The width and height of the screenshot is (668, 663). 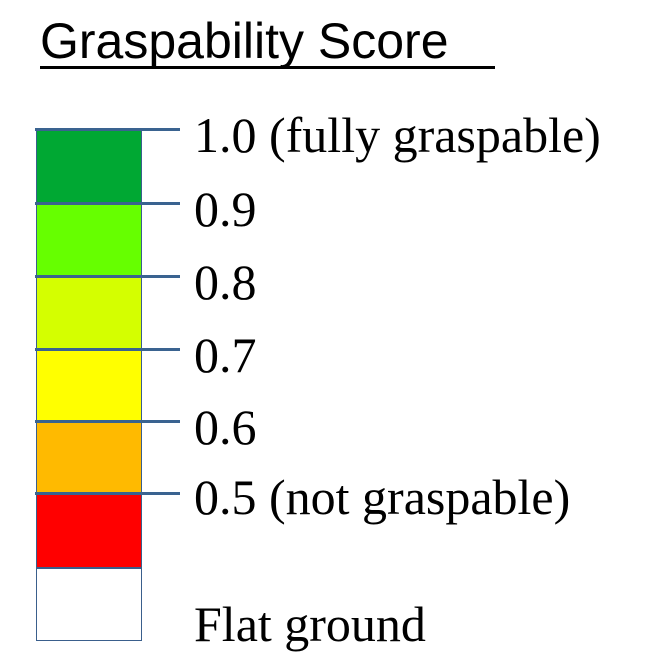 What do you see at coordinates (244, 41) in the screenshot?
I see `legend-title: Graspability Score` at bounding box center [244, 41].